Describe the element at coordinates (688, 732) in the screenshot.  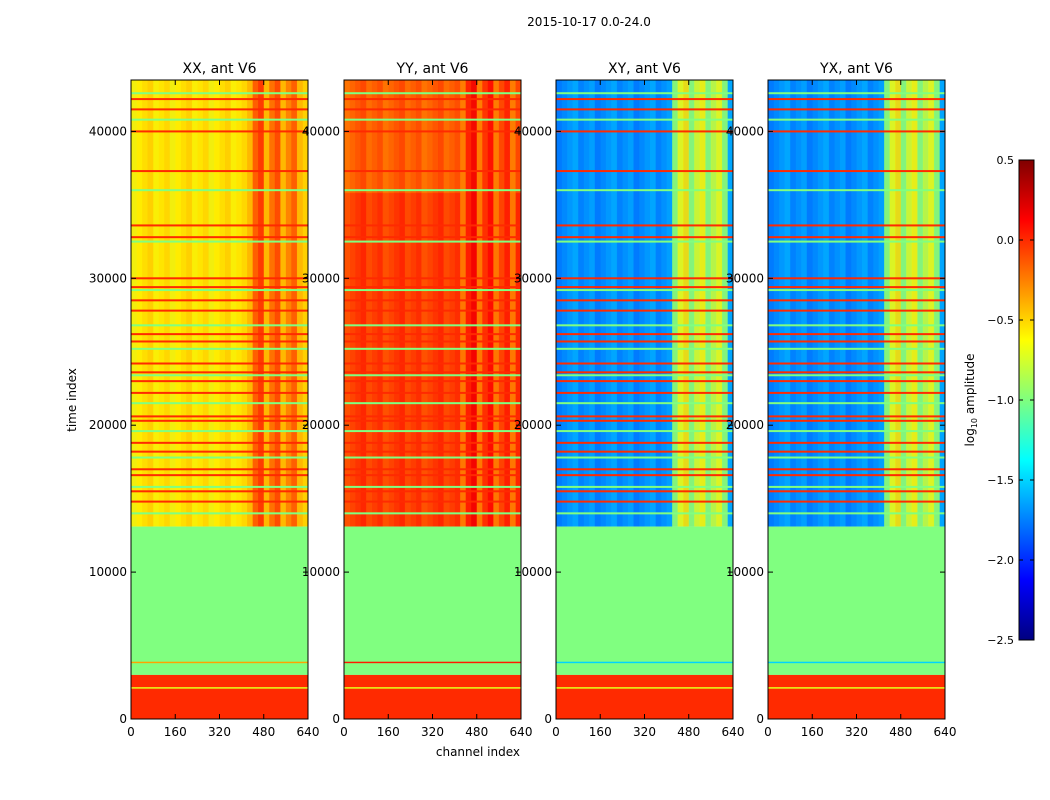
I see `x-tick-label: 480` at that location.